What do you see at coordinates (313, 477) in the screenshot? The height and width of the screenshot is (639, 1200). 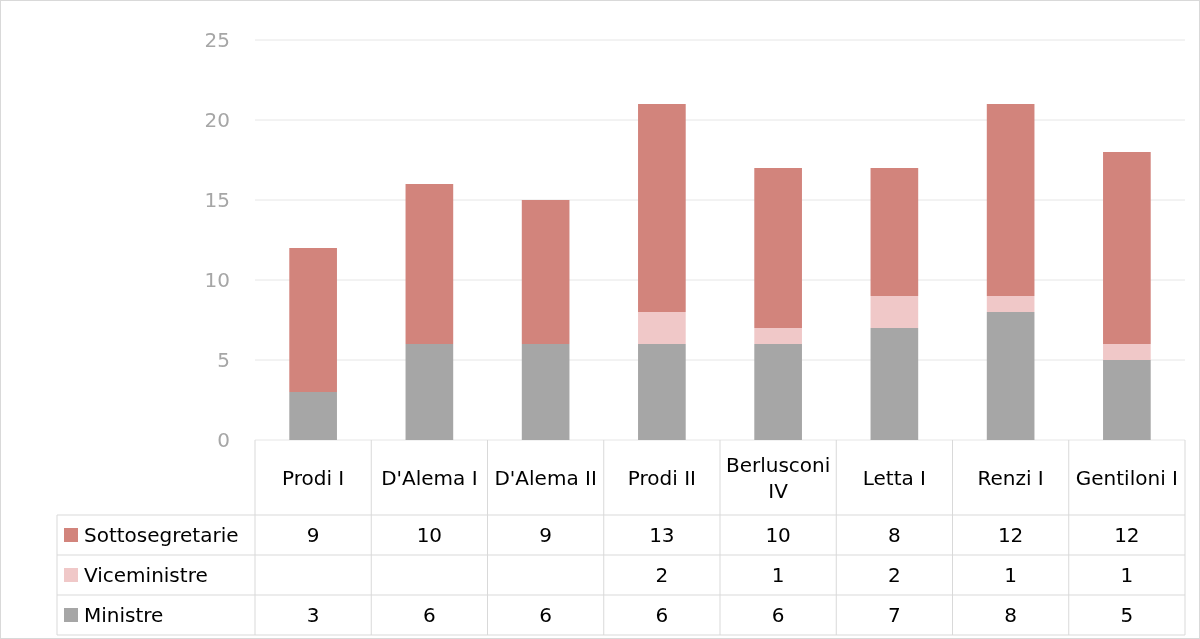 I see `x-tick-label: Prodi I` at bounding box center [313, 477].